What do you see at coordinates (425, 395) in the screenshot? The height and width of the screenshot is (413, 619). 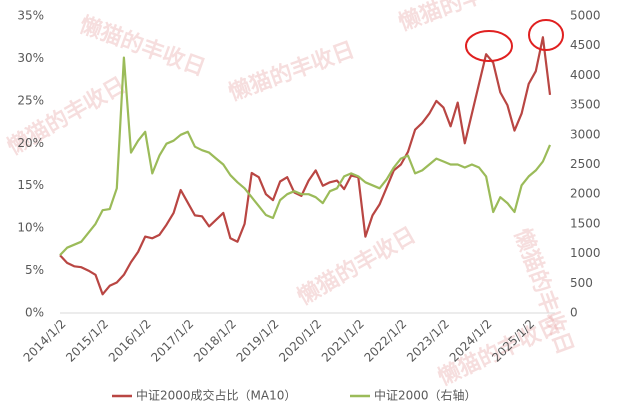 I see `legend-label: 中证2000（右轴）` at bounding box center [425, 395].